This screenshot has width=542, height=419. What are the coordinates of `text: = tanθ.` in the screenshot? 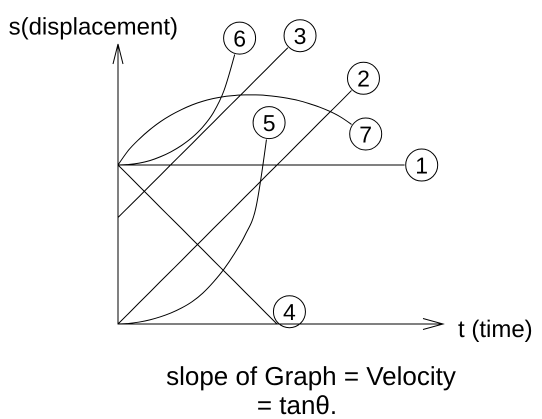 It's located at (297, 404).